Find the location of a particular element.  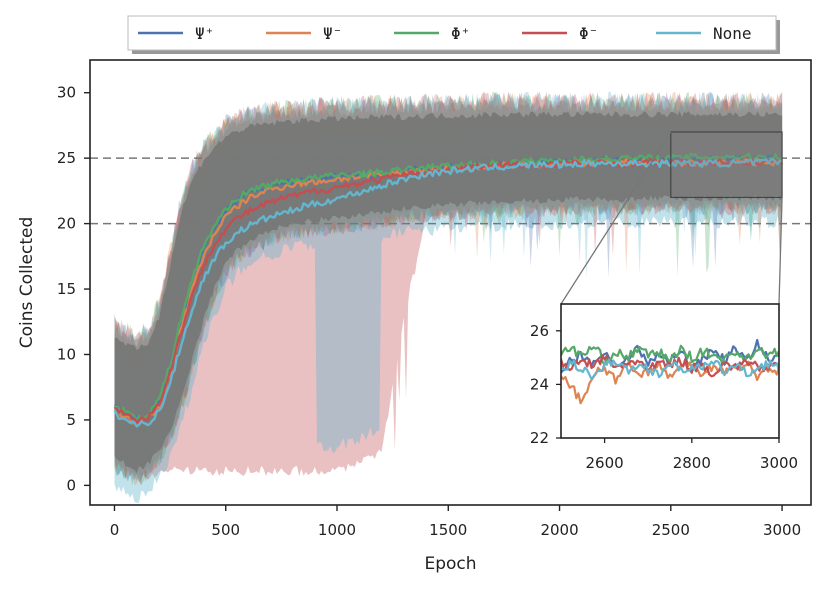

legend-label: Ψ⁻ is located at coordinates (332, 33).